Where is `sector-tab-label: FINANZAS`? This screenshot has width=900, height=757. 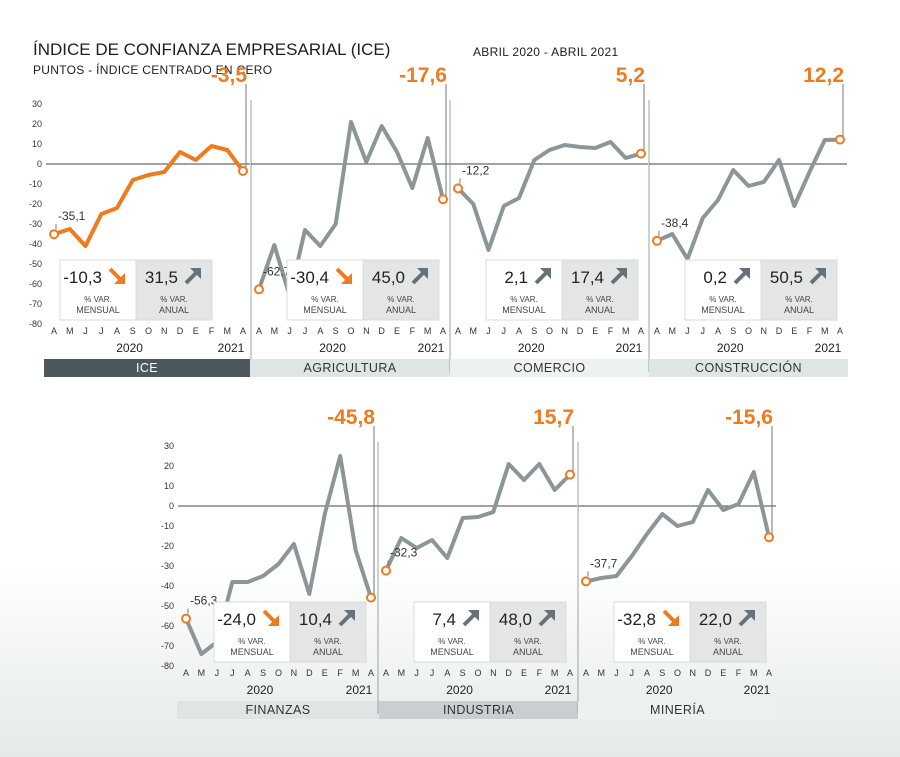 sector-tab-label: FINANZAS is located at coordinates (277, 710).